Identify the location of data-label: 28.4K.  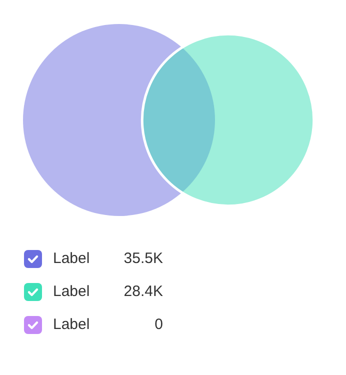
(142, 291).